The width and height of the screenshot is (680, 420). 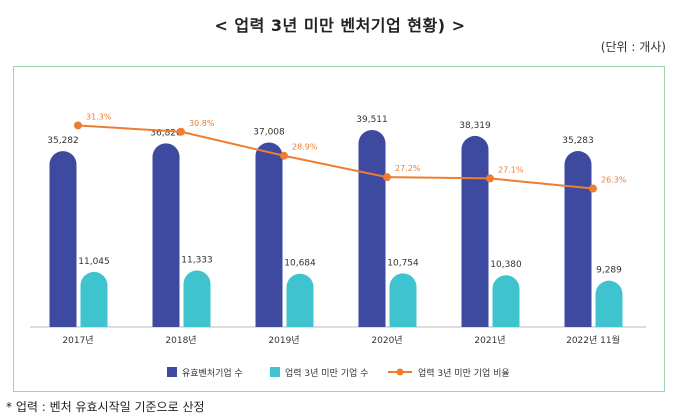 I want to click on data-label-ratio-1: 31.3%, so click(x=99, y=116).